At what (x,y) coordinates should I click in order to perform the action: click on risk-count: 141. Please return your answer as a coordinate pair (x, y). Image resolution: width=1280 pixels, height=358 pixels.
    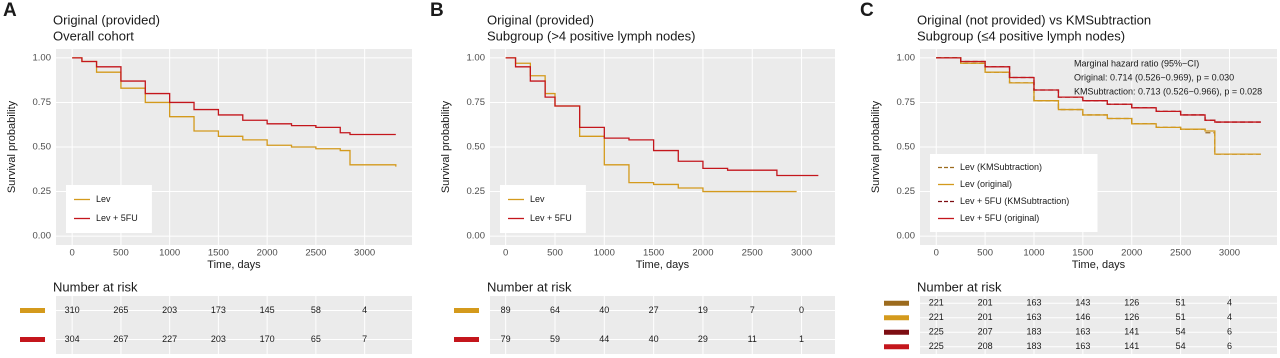
    Looking at the image, I should click on (1131, 332).